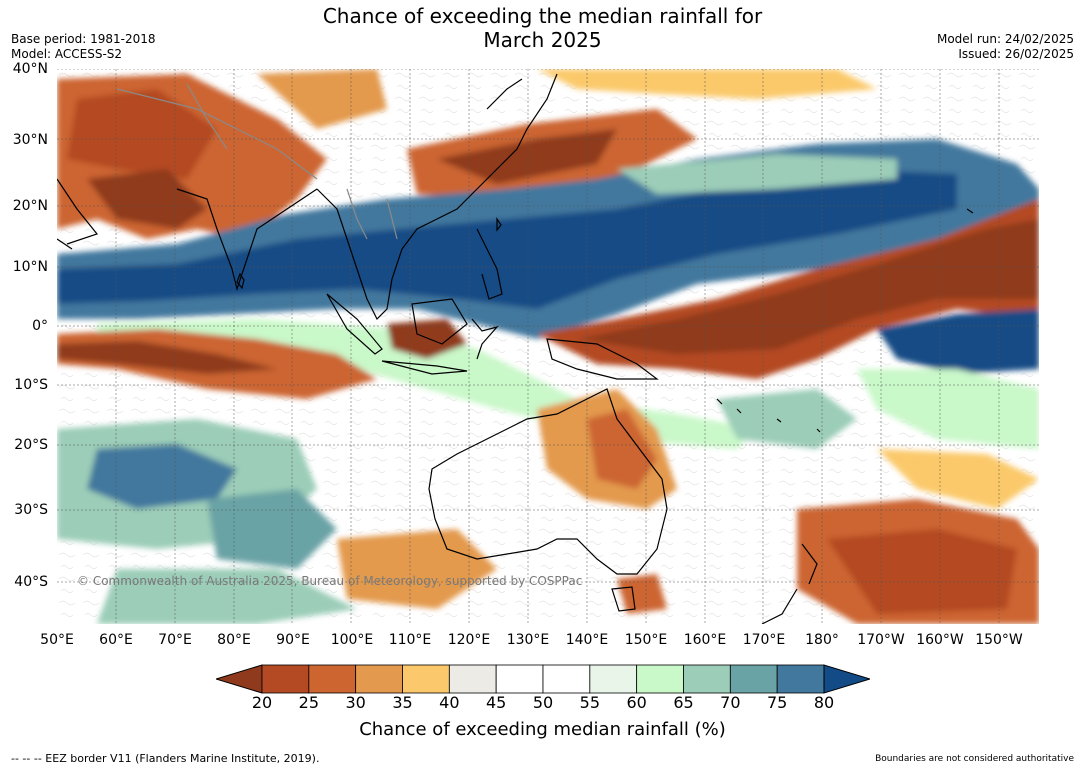 The height and width of the screenshot is (770, 1085). What do you see at coordinates (31, 385) in the screenshot?
I see `lat-label: 10°S` at bounding box center [31, 385].